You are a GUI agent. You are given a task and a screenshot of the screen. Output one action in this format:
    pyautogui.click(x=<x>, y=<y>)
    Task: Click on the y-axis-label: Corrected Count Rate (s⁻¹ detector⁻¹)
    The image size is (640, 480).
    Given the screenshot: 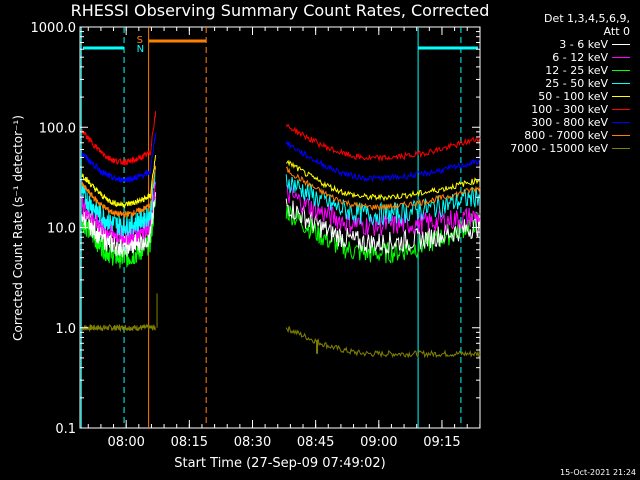 What is the action you would take?
    pyautogui.click(x=18, y=228)
    